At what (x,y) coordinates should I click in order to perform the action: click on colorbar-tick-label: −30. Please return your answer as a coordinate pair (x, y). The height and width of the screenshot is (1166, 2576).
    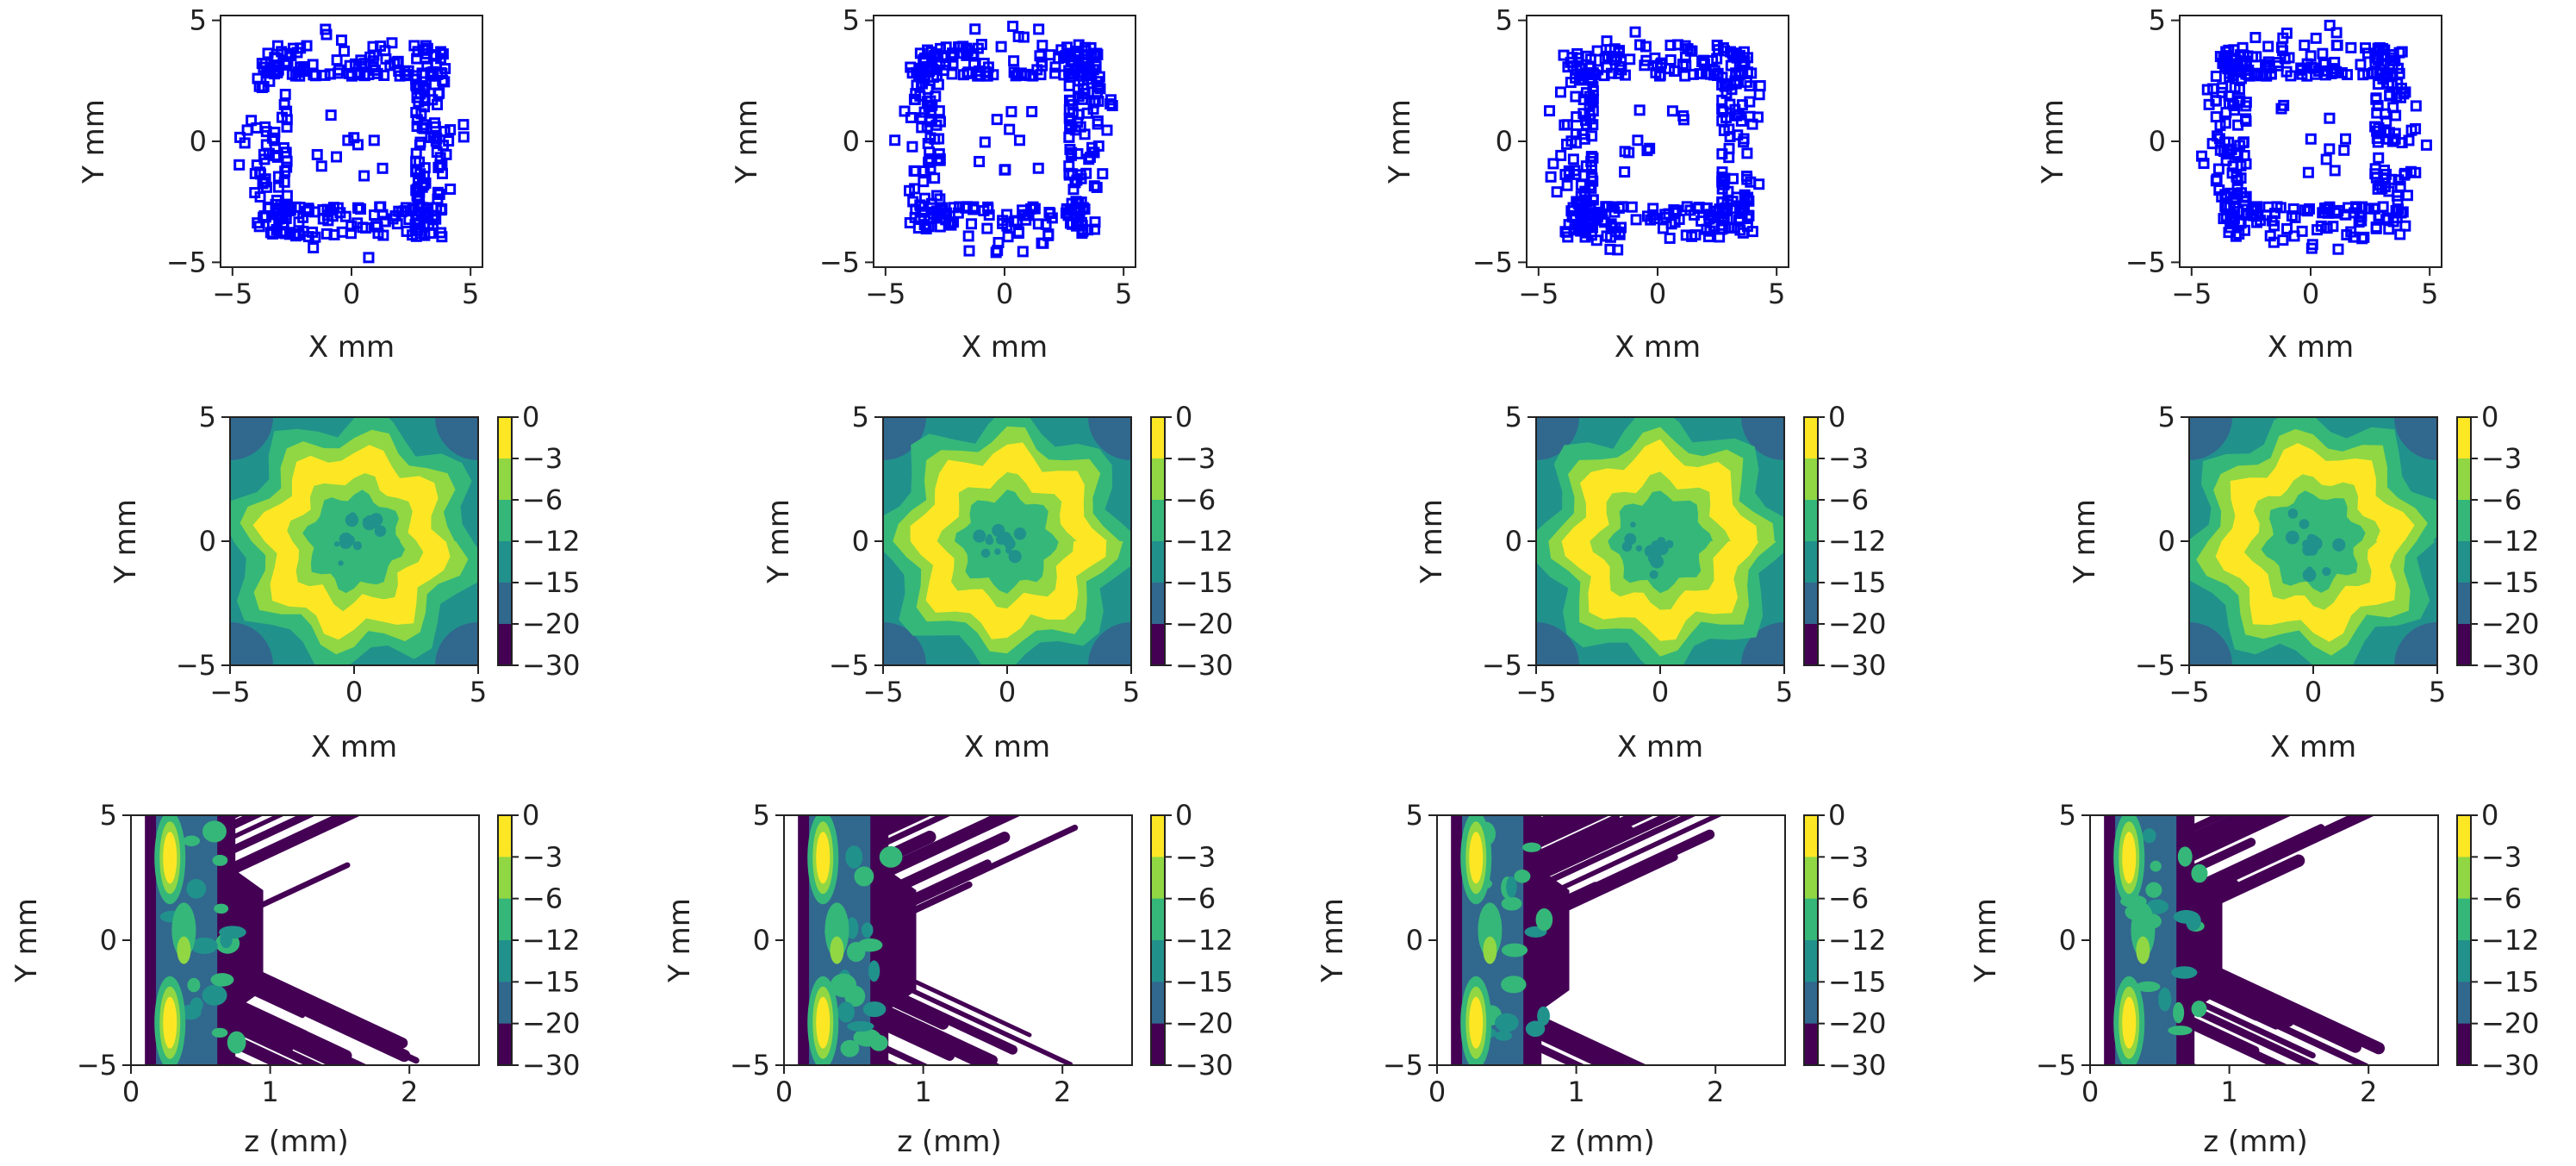
    Looking at the image, I should click on (1205, 1066).